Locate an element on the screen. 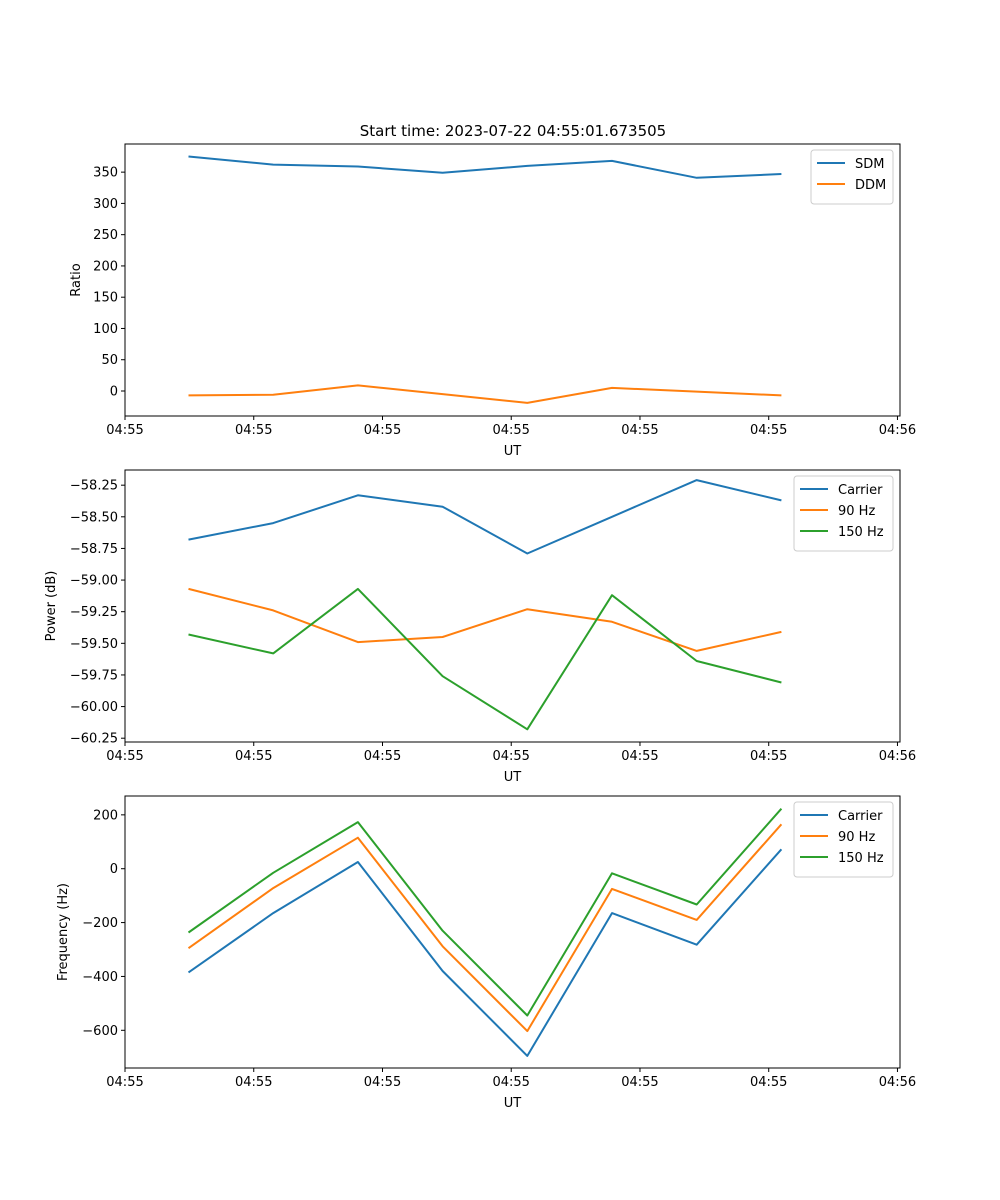 Image resolution: width=1000 pixels, height=1200 pixels. y-tick-label: 150 is located at coordinates (105, 298).